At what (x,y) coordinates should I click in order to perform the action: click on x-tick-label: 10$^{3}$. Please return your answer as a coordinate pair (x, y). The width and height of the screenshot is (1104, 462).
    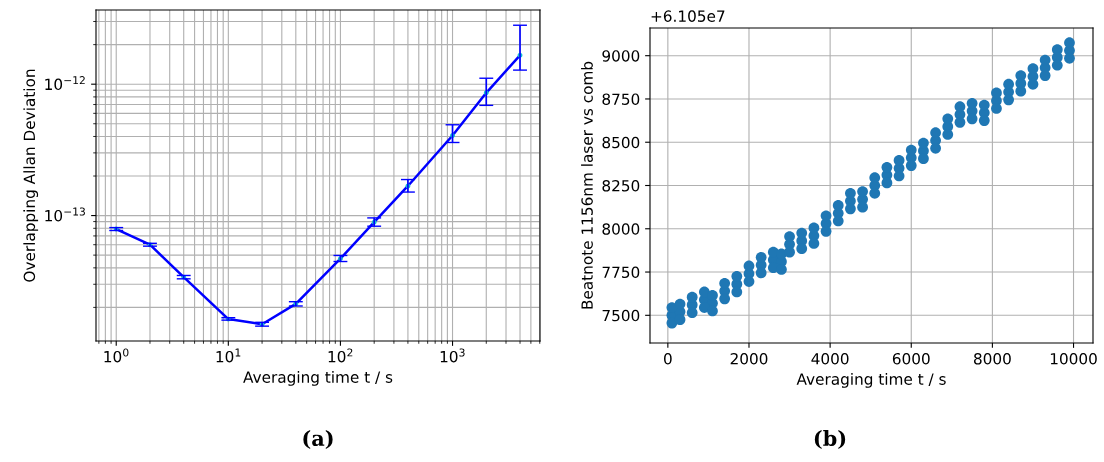
    Looking at the image, I should click on (452, 355).